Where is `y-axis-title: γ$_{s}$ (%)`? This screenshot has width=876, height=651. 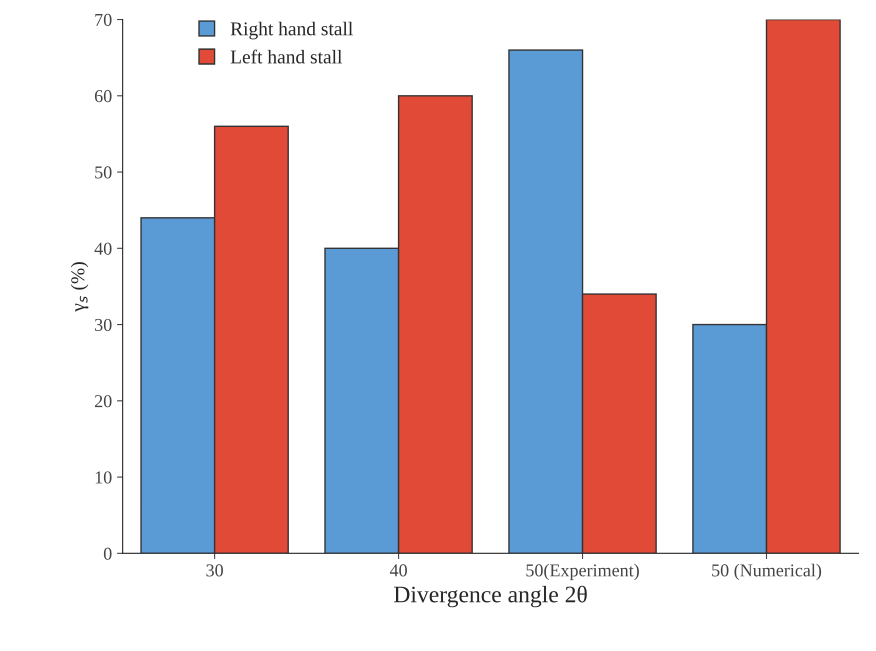 y-axis-title: γ$_{s}$ (%) is located at coordinates (79, 287).